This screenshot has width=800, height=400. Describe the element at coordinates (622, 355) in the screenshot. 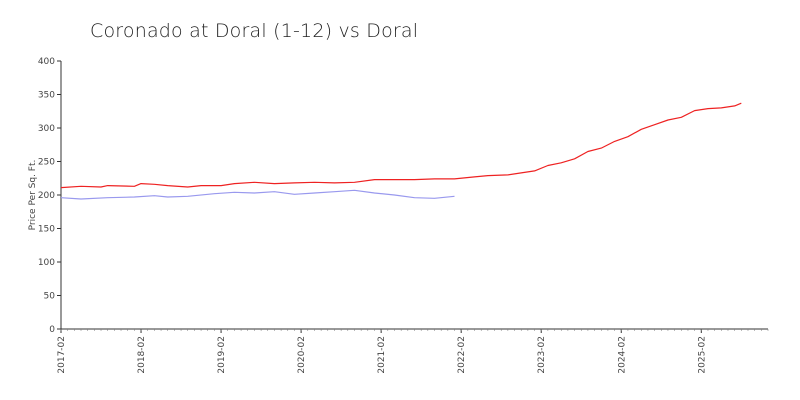

I see `x-tick-label: 2024-02` at that location.